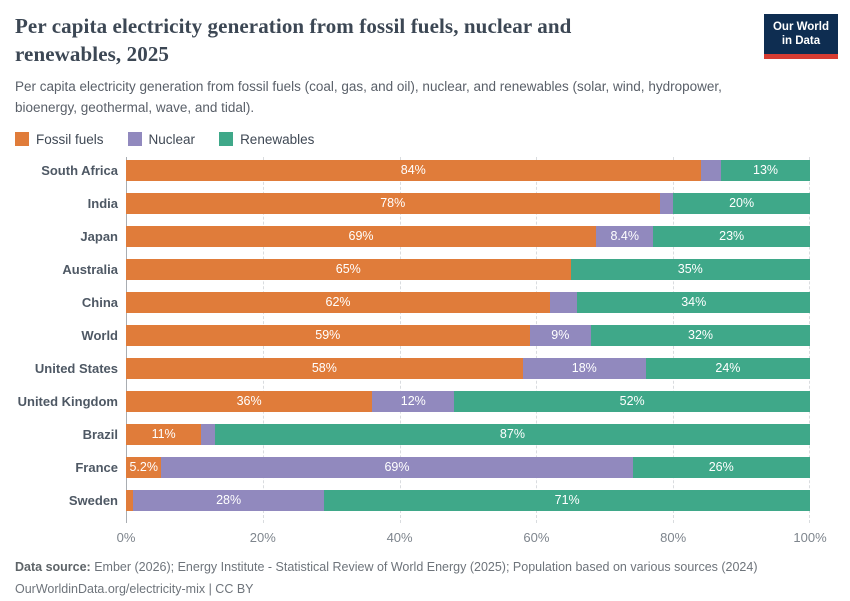  What do you see at coordinates (67, 401) in the screenshot?
I see `category-label-united-kingdom: United Kingdom` at bounding box center [67, 401].